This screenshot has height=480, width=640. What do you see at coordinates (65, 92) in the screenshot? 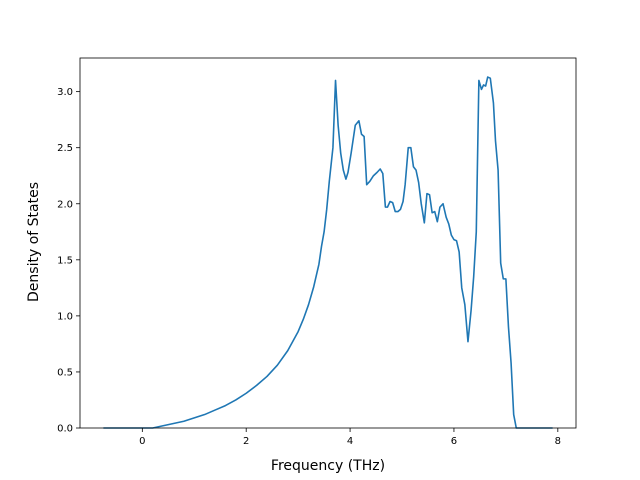
I see `y-tick-label: 3.0` at bounding box center [65, 92].